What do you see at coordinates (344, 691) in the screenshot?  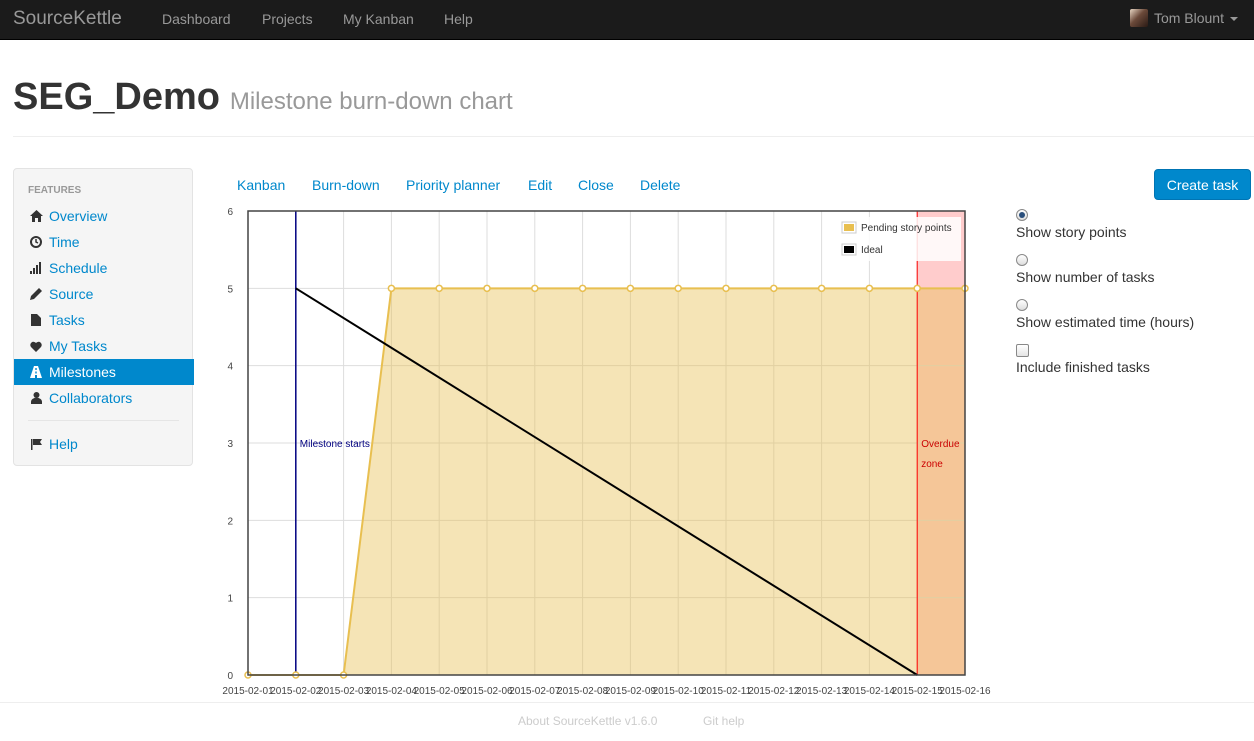 I see `x-tick-label: 2015-02-03` at bounding box center [344, 691].